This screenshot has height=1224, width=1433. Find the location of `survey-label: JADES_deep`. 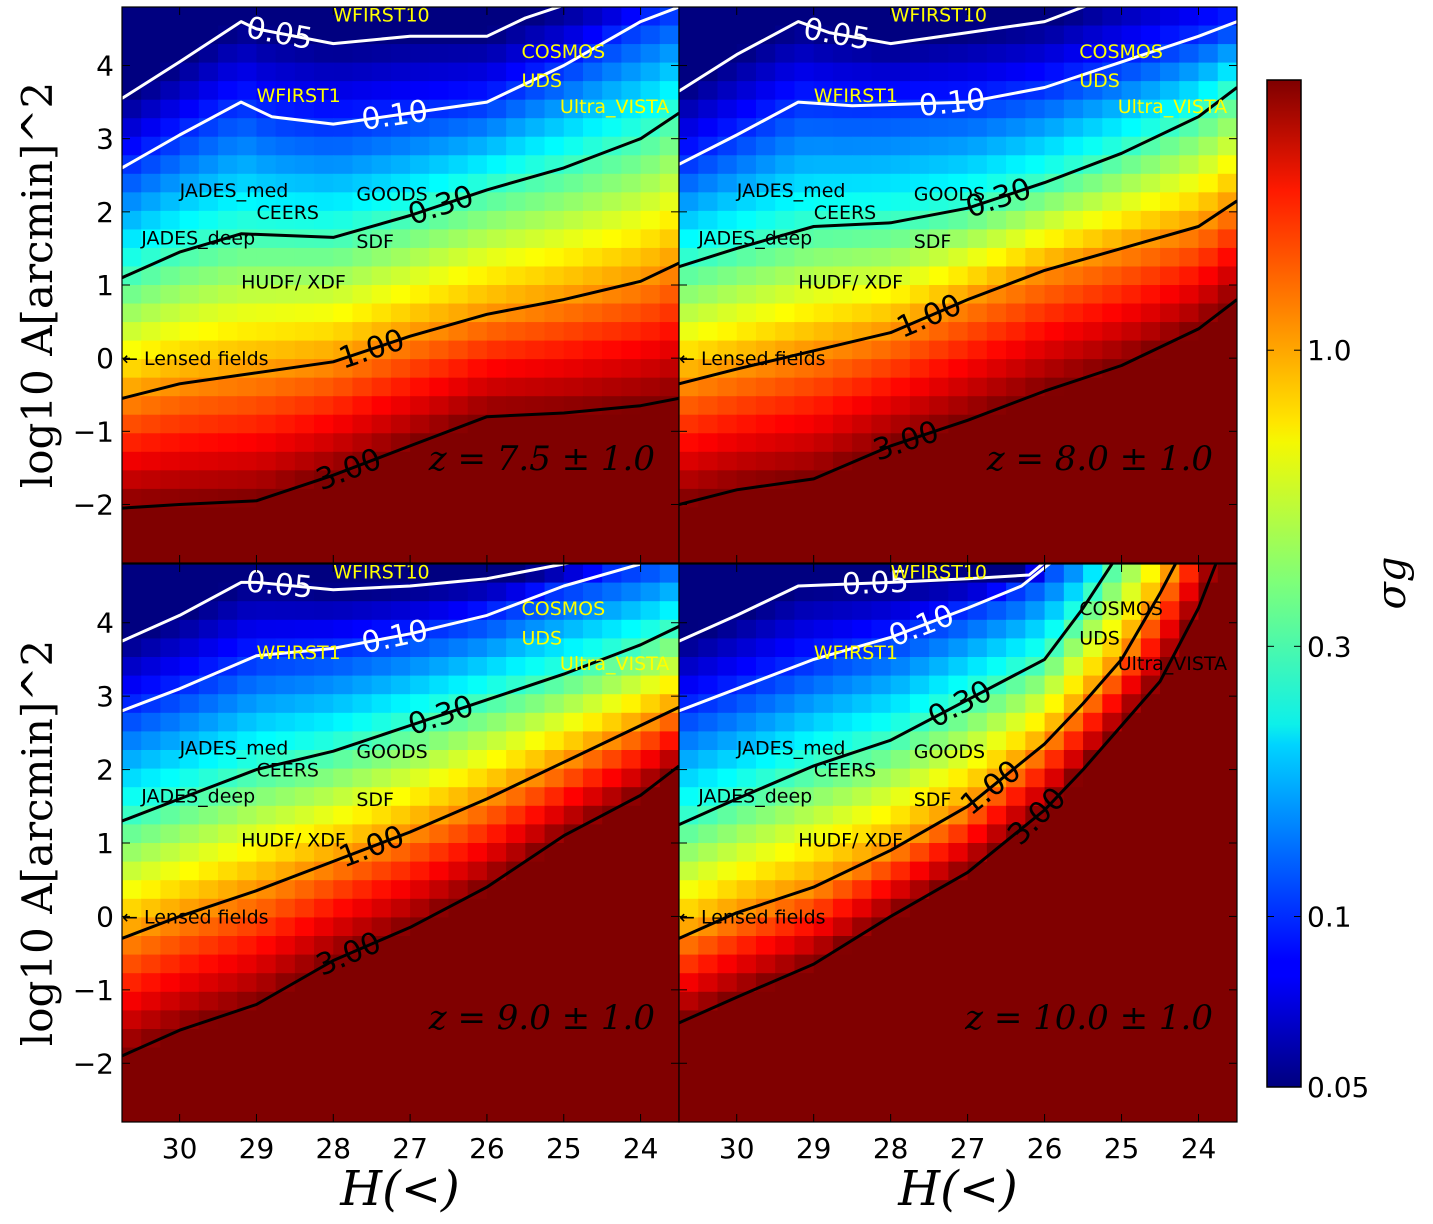

survey-label: JADES_deep is located at coordinates (754, 796).